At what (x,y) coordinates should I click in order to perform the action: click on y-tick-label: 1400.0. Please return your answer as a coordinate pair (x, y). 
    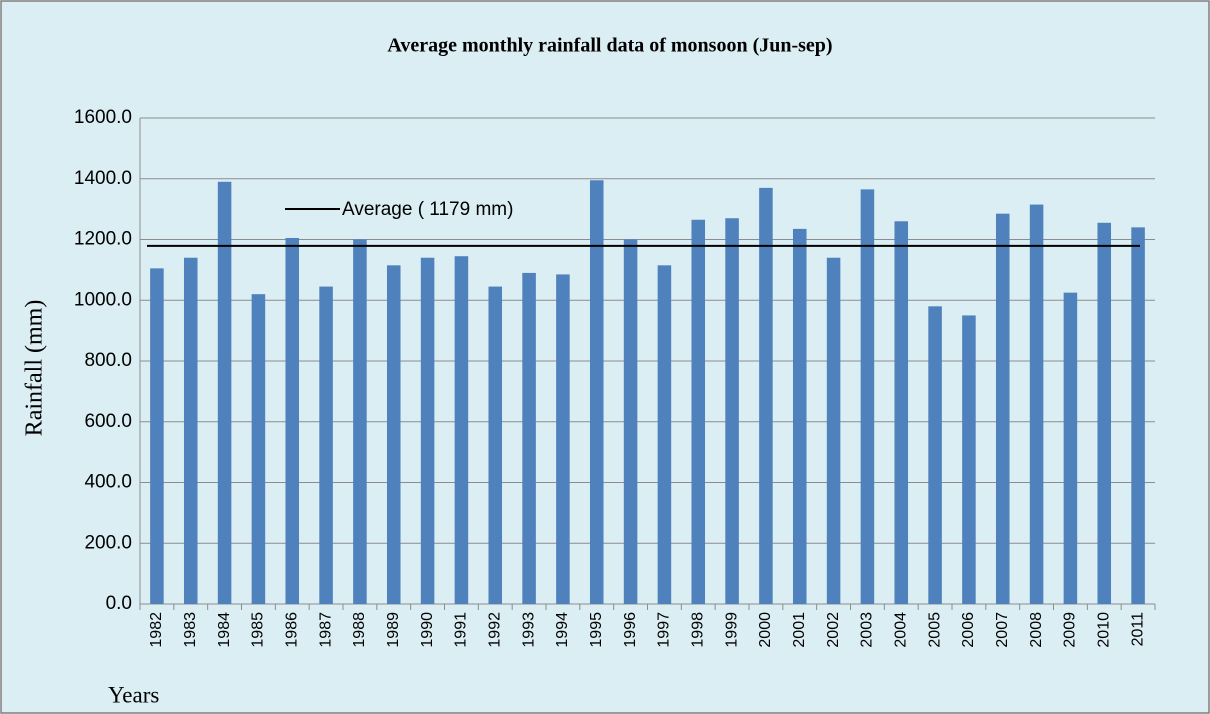
    Looking at the image, I should click on (103, 178).